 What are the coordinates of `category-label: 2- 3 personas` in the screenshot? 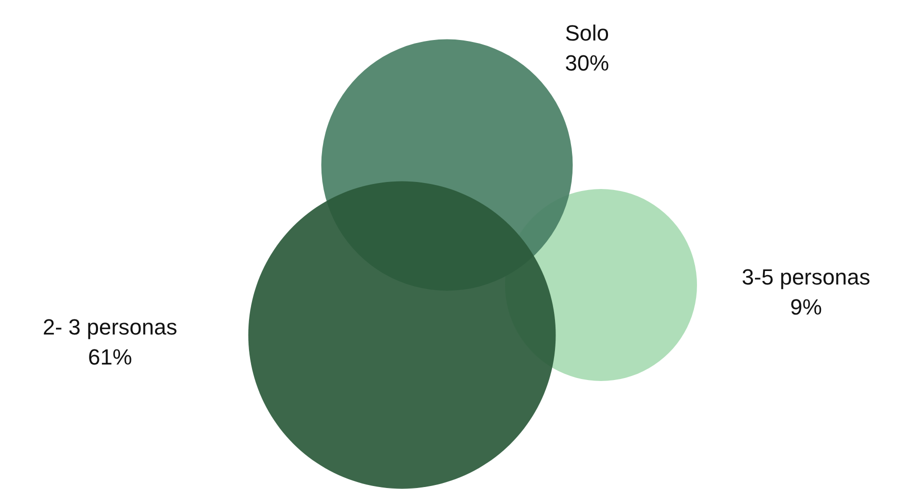 It's located at (110, 327).